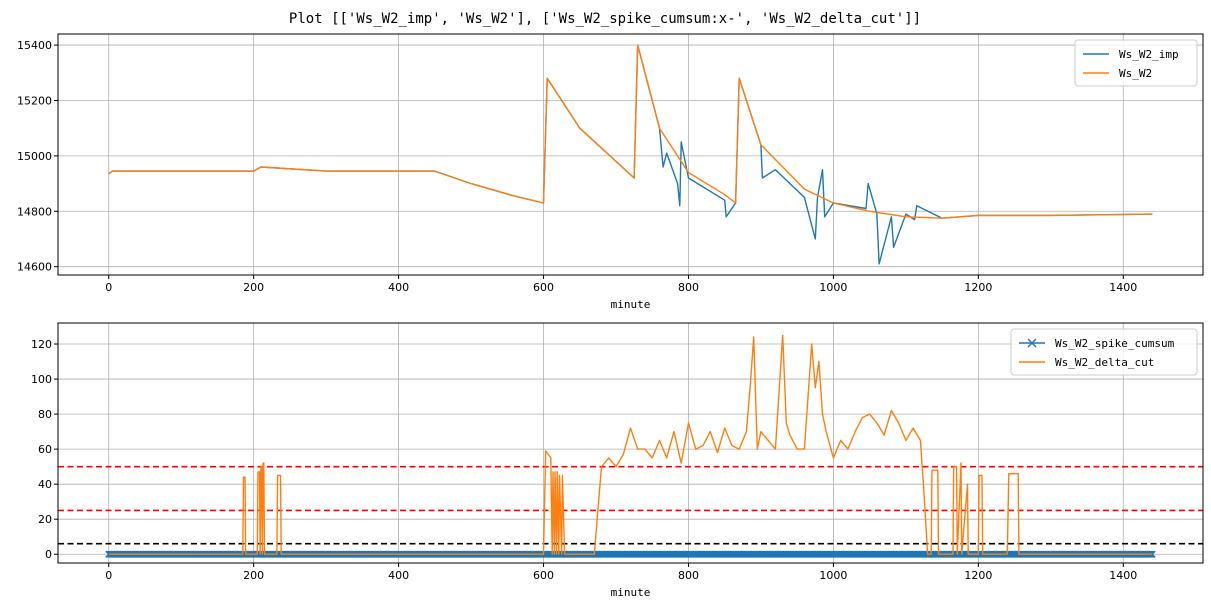 The width and height of the screenshot is (1211, 611). I want to click on top-plot-legend-box, so click(1136, 63).